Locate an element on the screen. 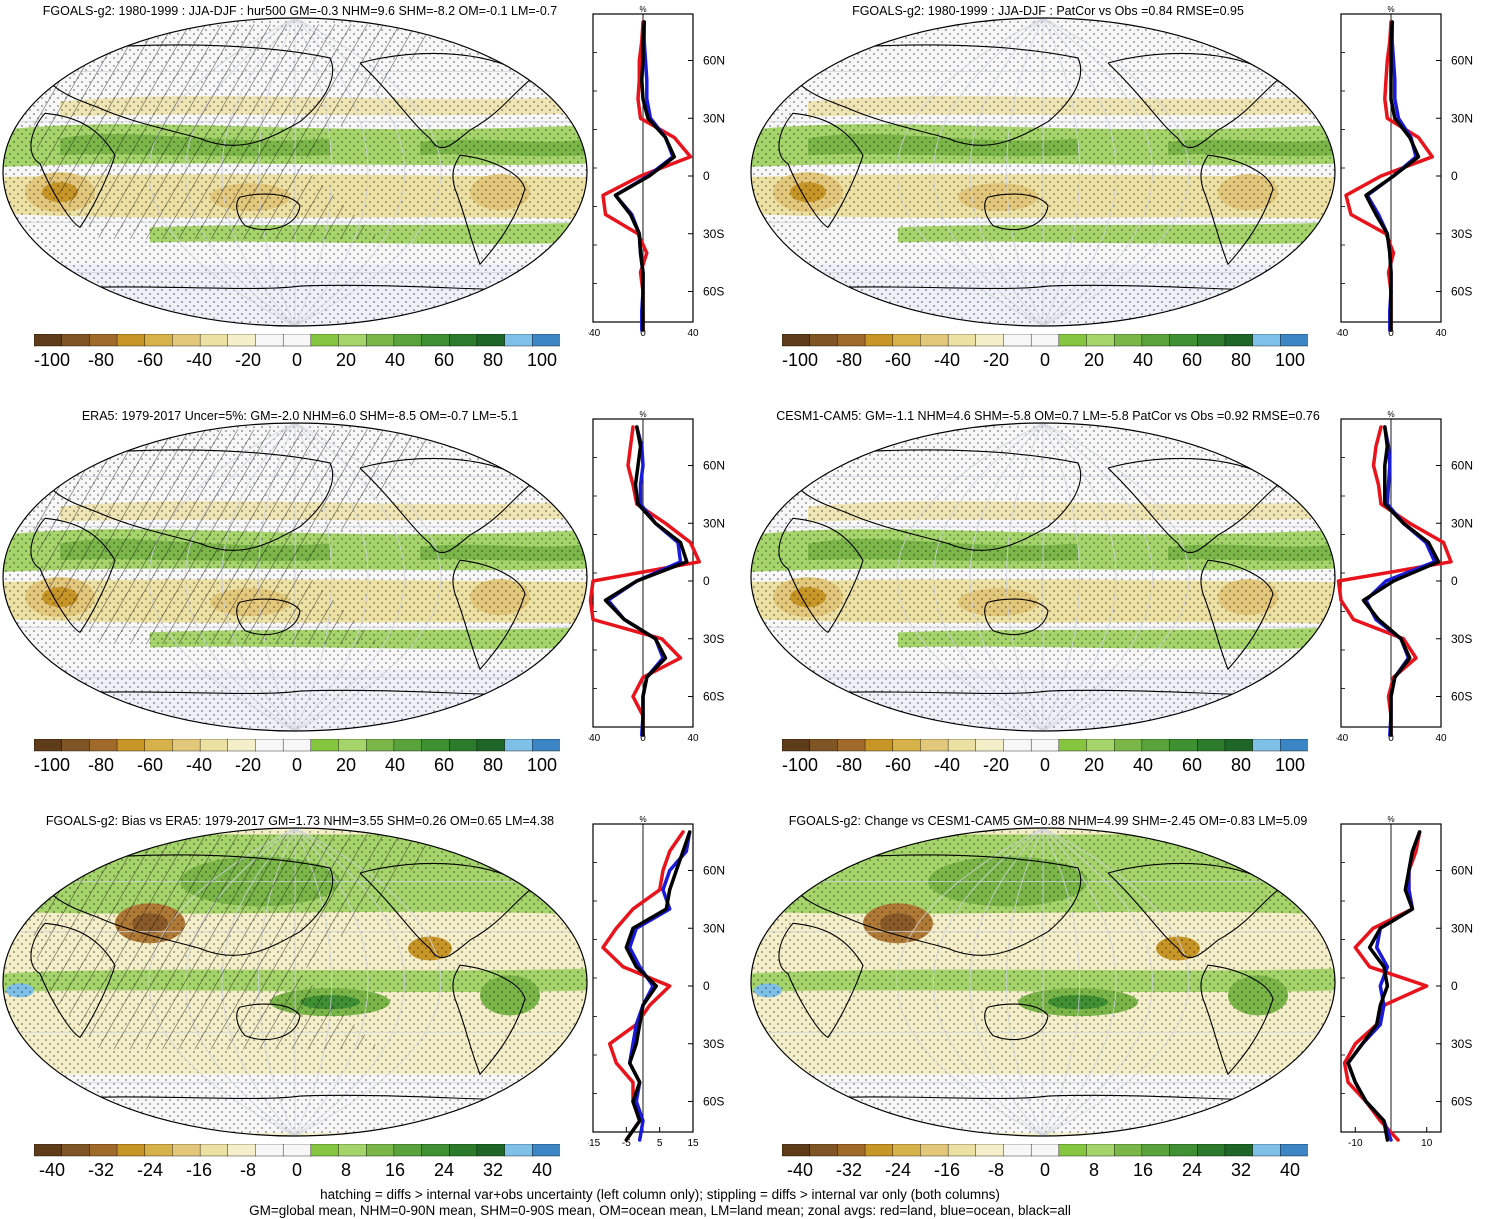 The image size is (1485, 1219). colorbar-tick-label: -24 is located at coordinates (150, 1170).